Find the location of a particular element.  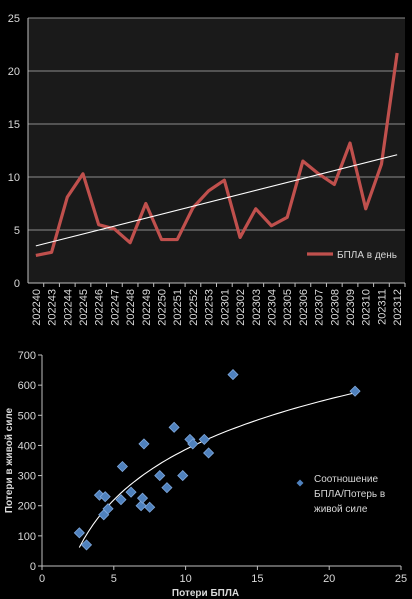

x-tick-label: 202306 is located at coordinates (304, 307).